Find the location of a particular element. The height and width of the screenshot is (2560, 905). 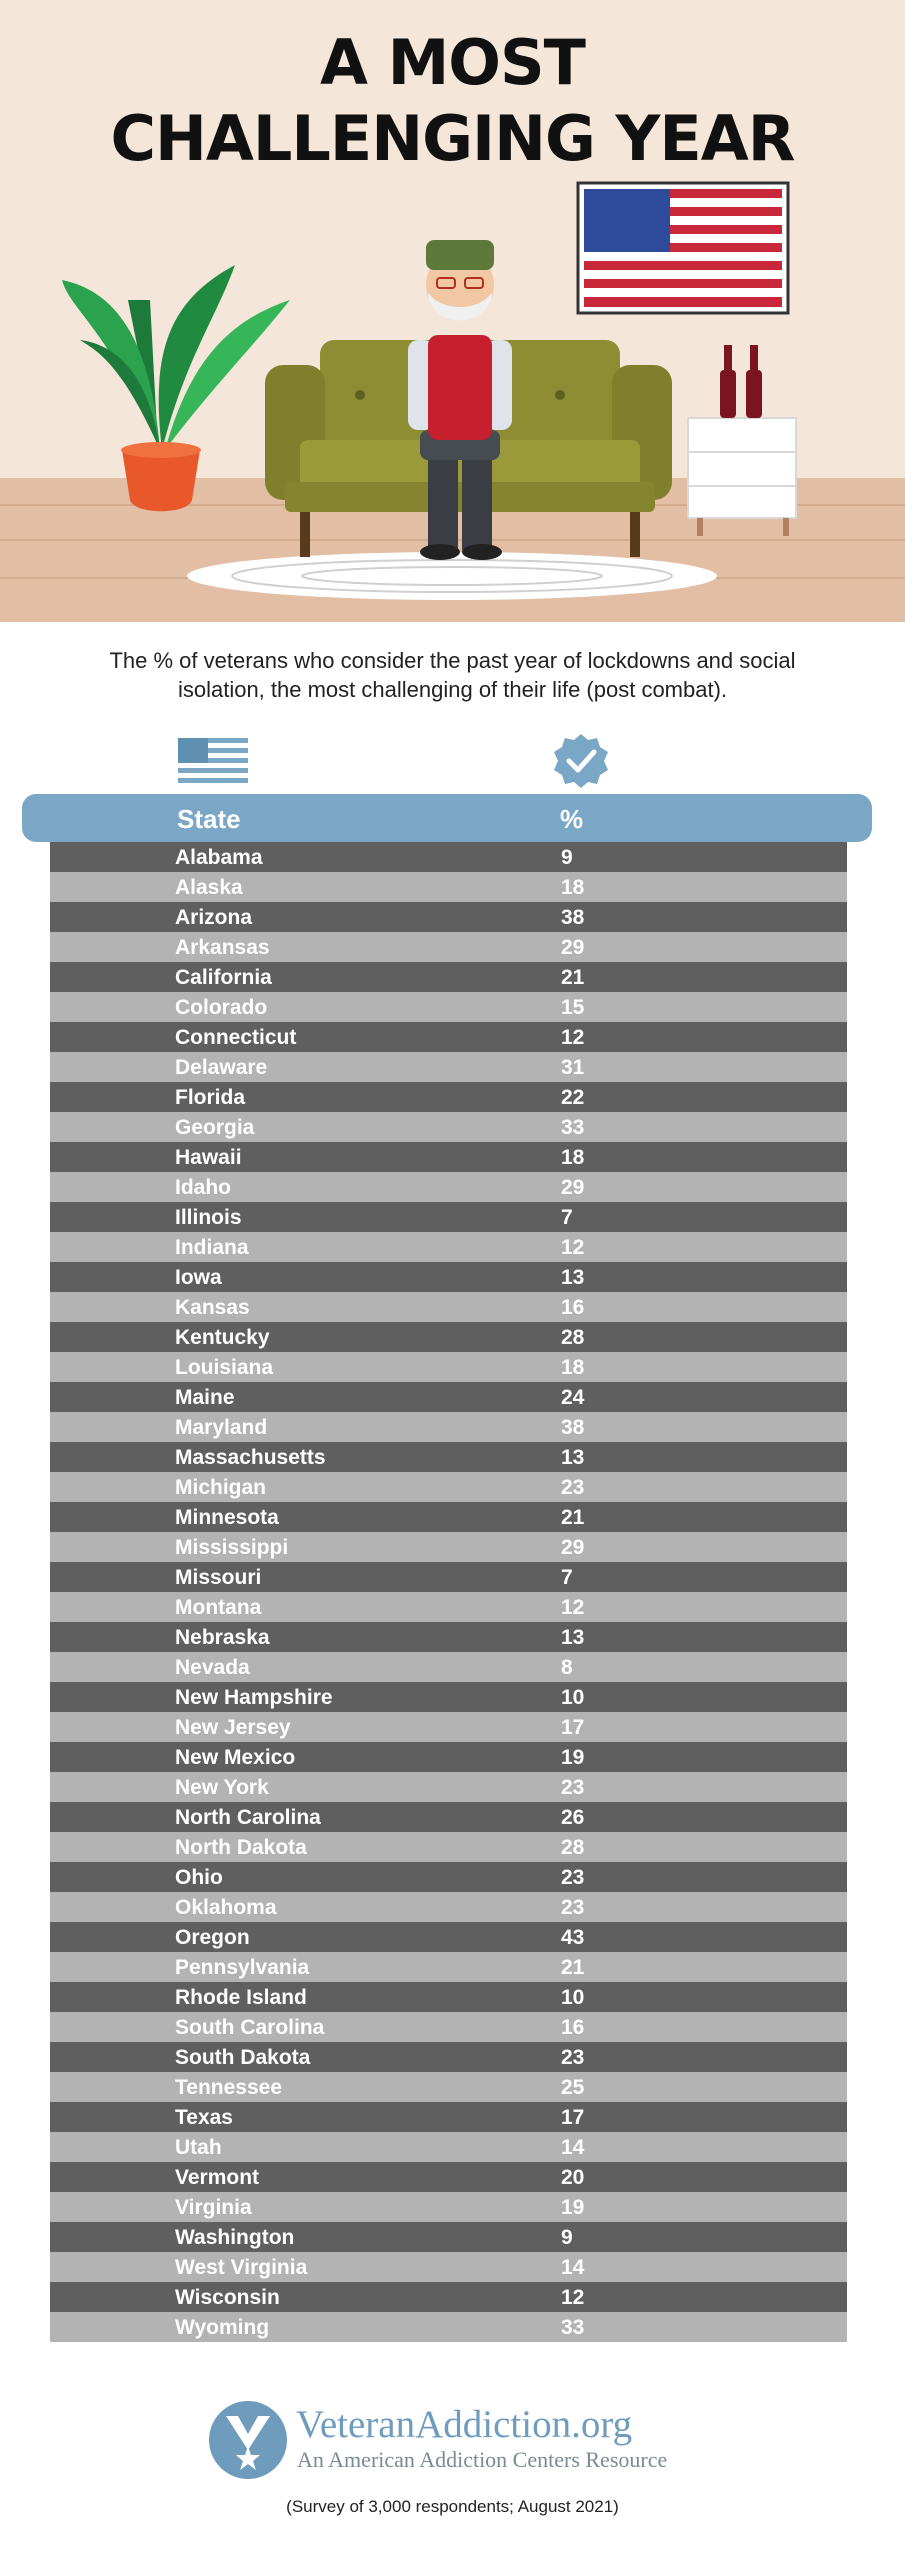

state-percent: 43 is located at coordinates (573, 1937).